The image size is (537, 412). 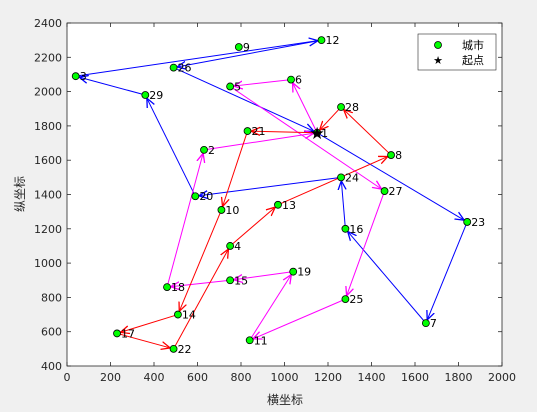 What do you see at coordinates (189, 315) in the screenshot?
I see `city-label: 14` at bounding box center [189, 315].